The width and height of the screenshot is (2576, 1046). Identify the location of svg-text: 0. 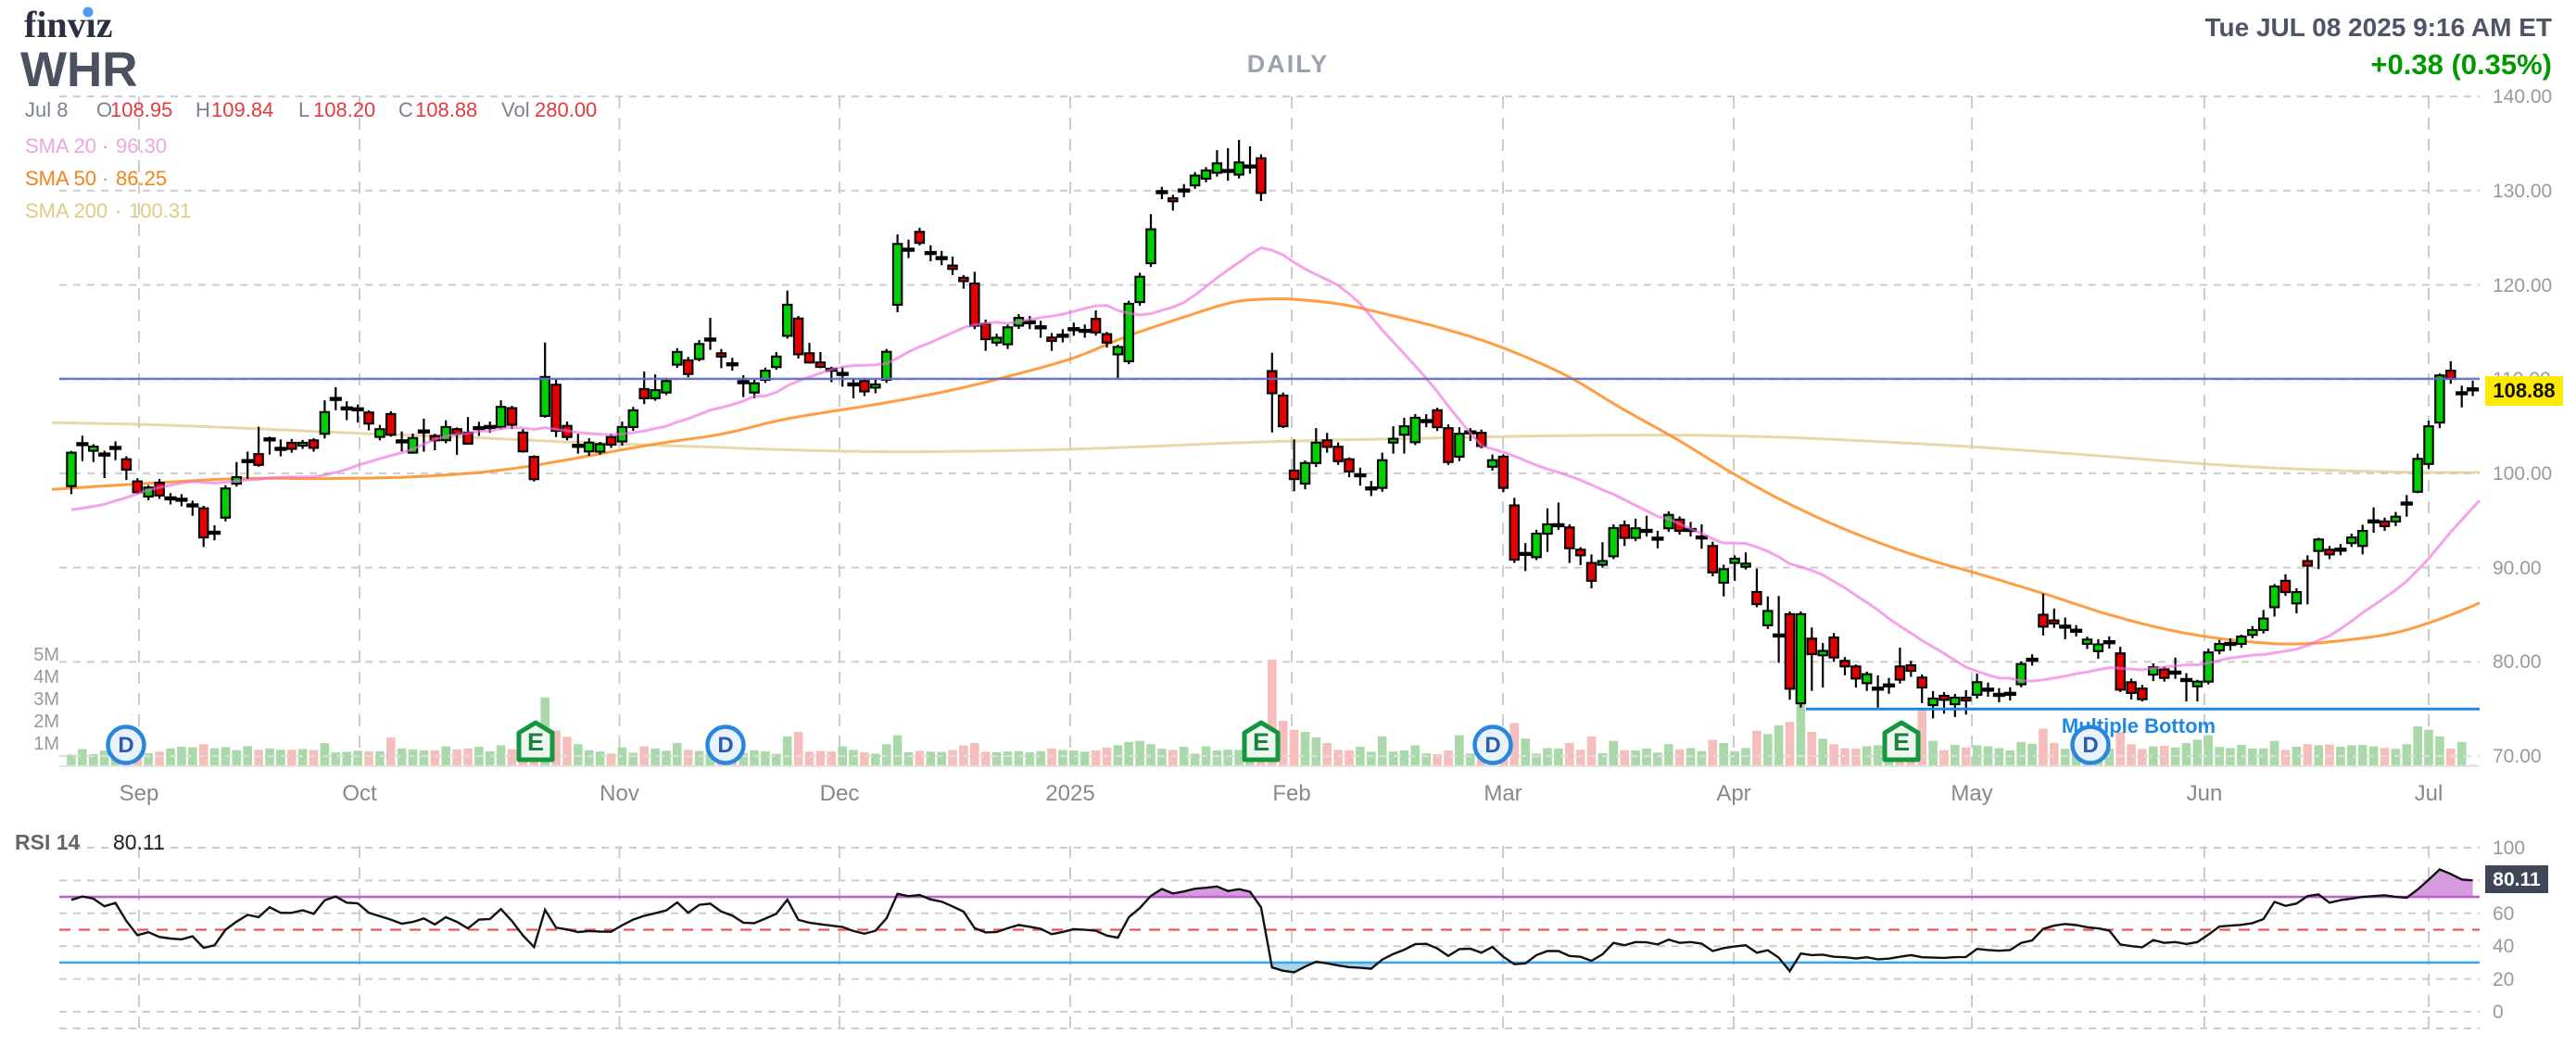
(2498, 1012).